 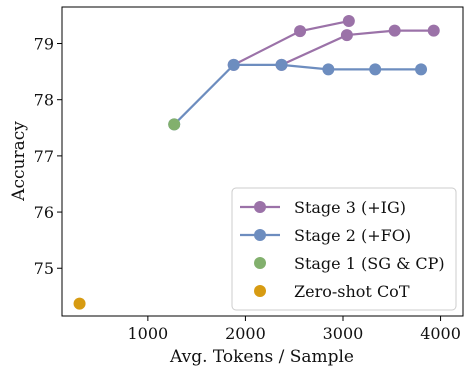 What do you see at coordinates (369, 263) in the screenshot?
I see `legend-label: Stage 1 (SG & CP)` at bounding box center [369, 263].